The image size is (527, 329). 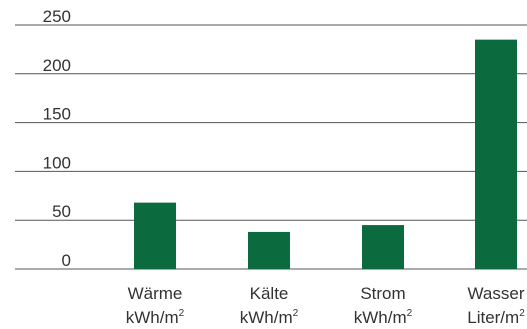 What do you see at coordinates (496, 154) in the screenshot?
I see `bar-wasser` at bounding box center [496, 154].